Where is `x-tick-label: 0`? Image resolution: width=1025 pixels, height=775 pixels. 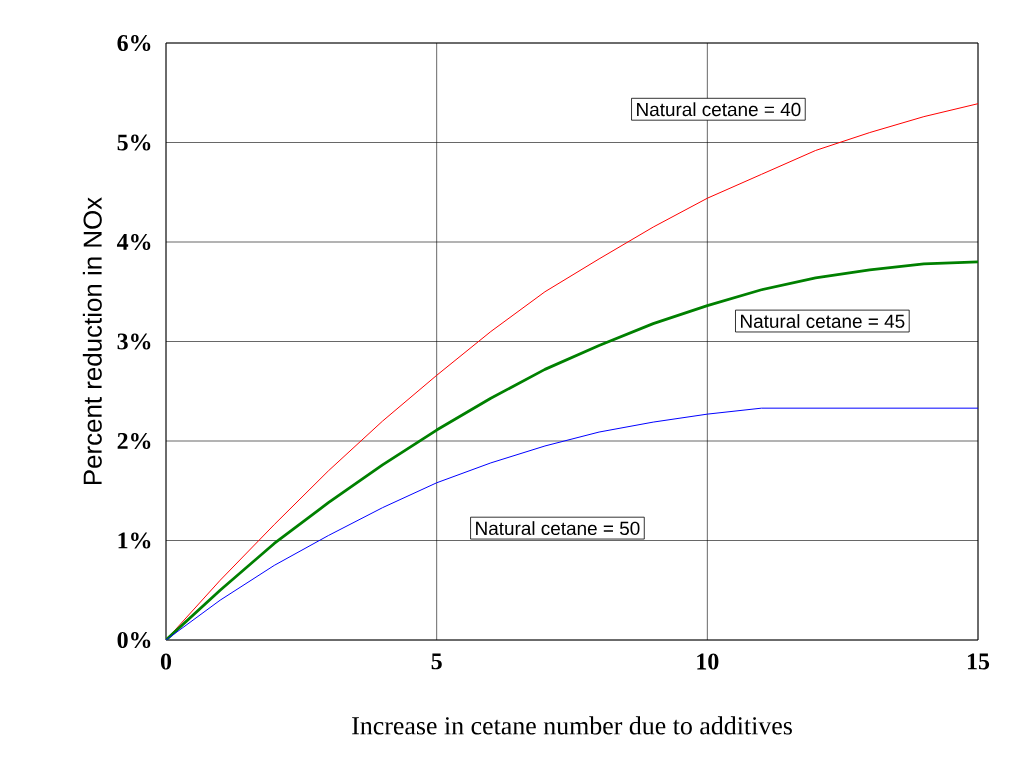 x-tick-label: 0 is located at coordinates (166, 661).